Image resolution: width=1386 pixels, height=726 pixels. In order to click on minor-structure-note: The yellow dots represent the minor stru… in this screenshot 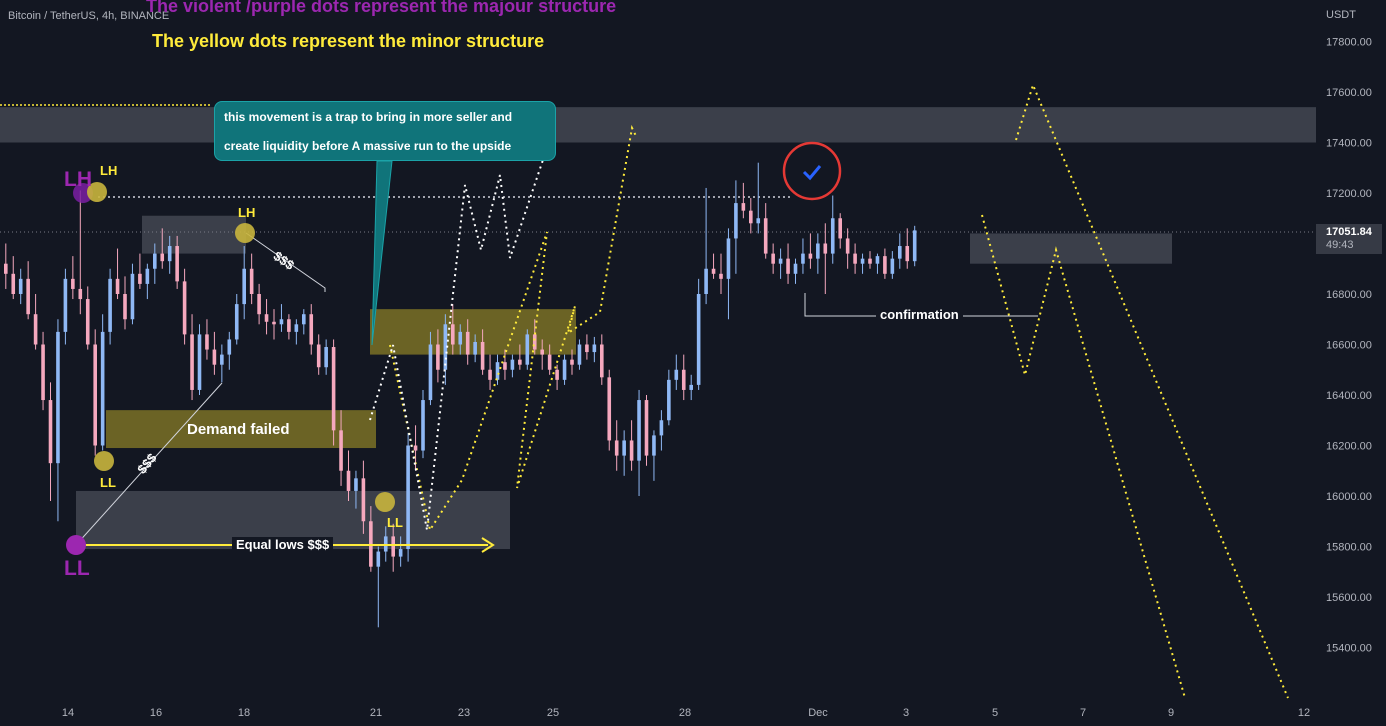, I will do `click(348, 41)`.